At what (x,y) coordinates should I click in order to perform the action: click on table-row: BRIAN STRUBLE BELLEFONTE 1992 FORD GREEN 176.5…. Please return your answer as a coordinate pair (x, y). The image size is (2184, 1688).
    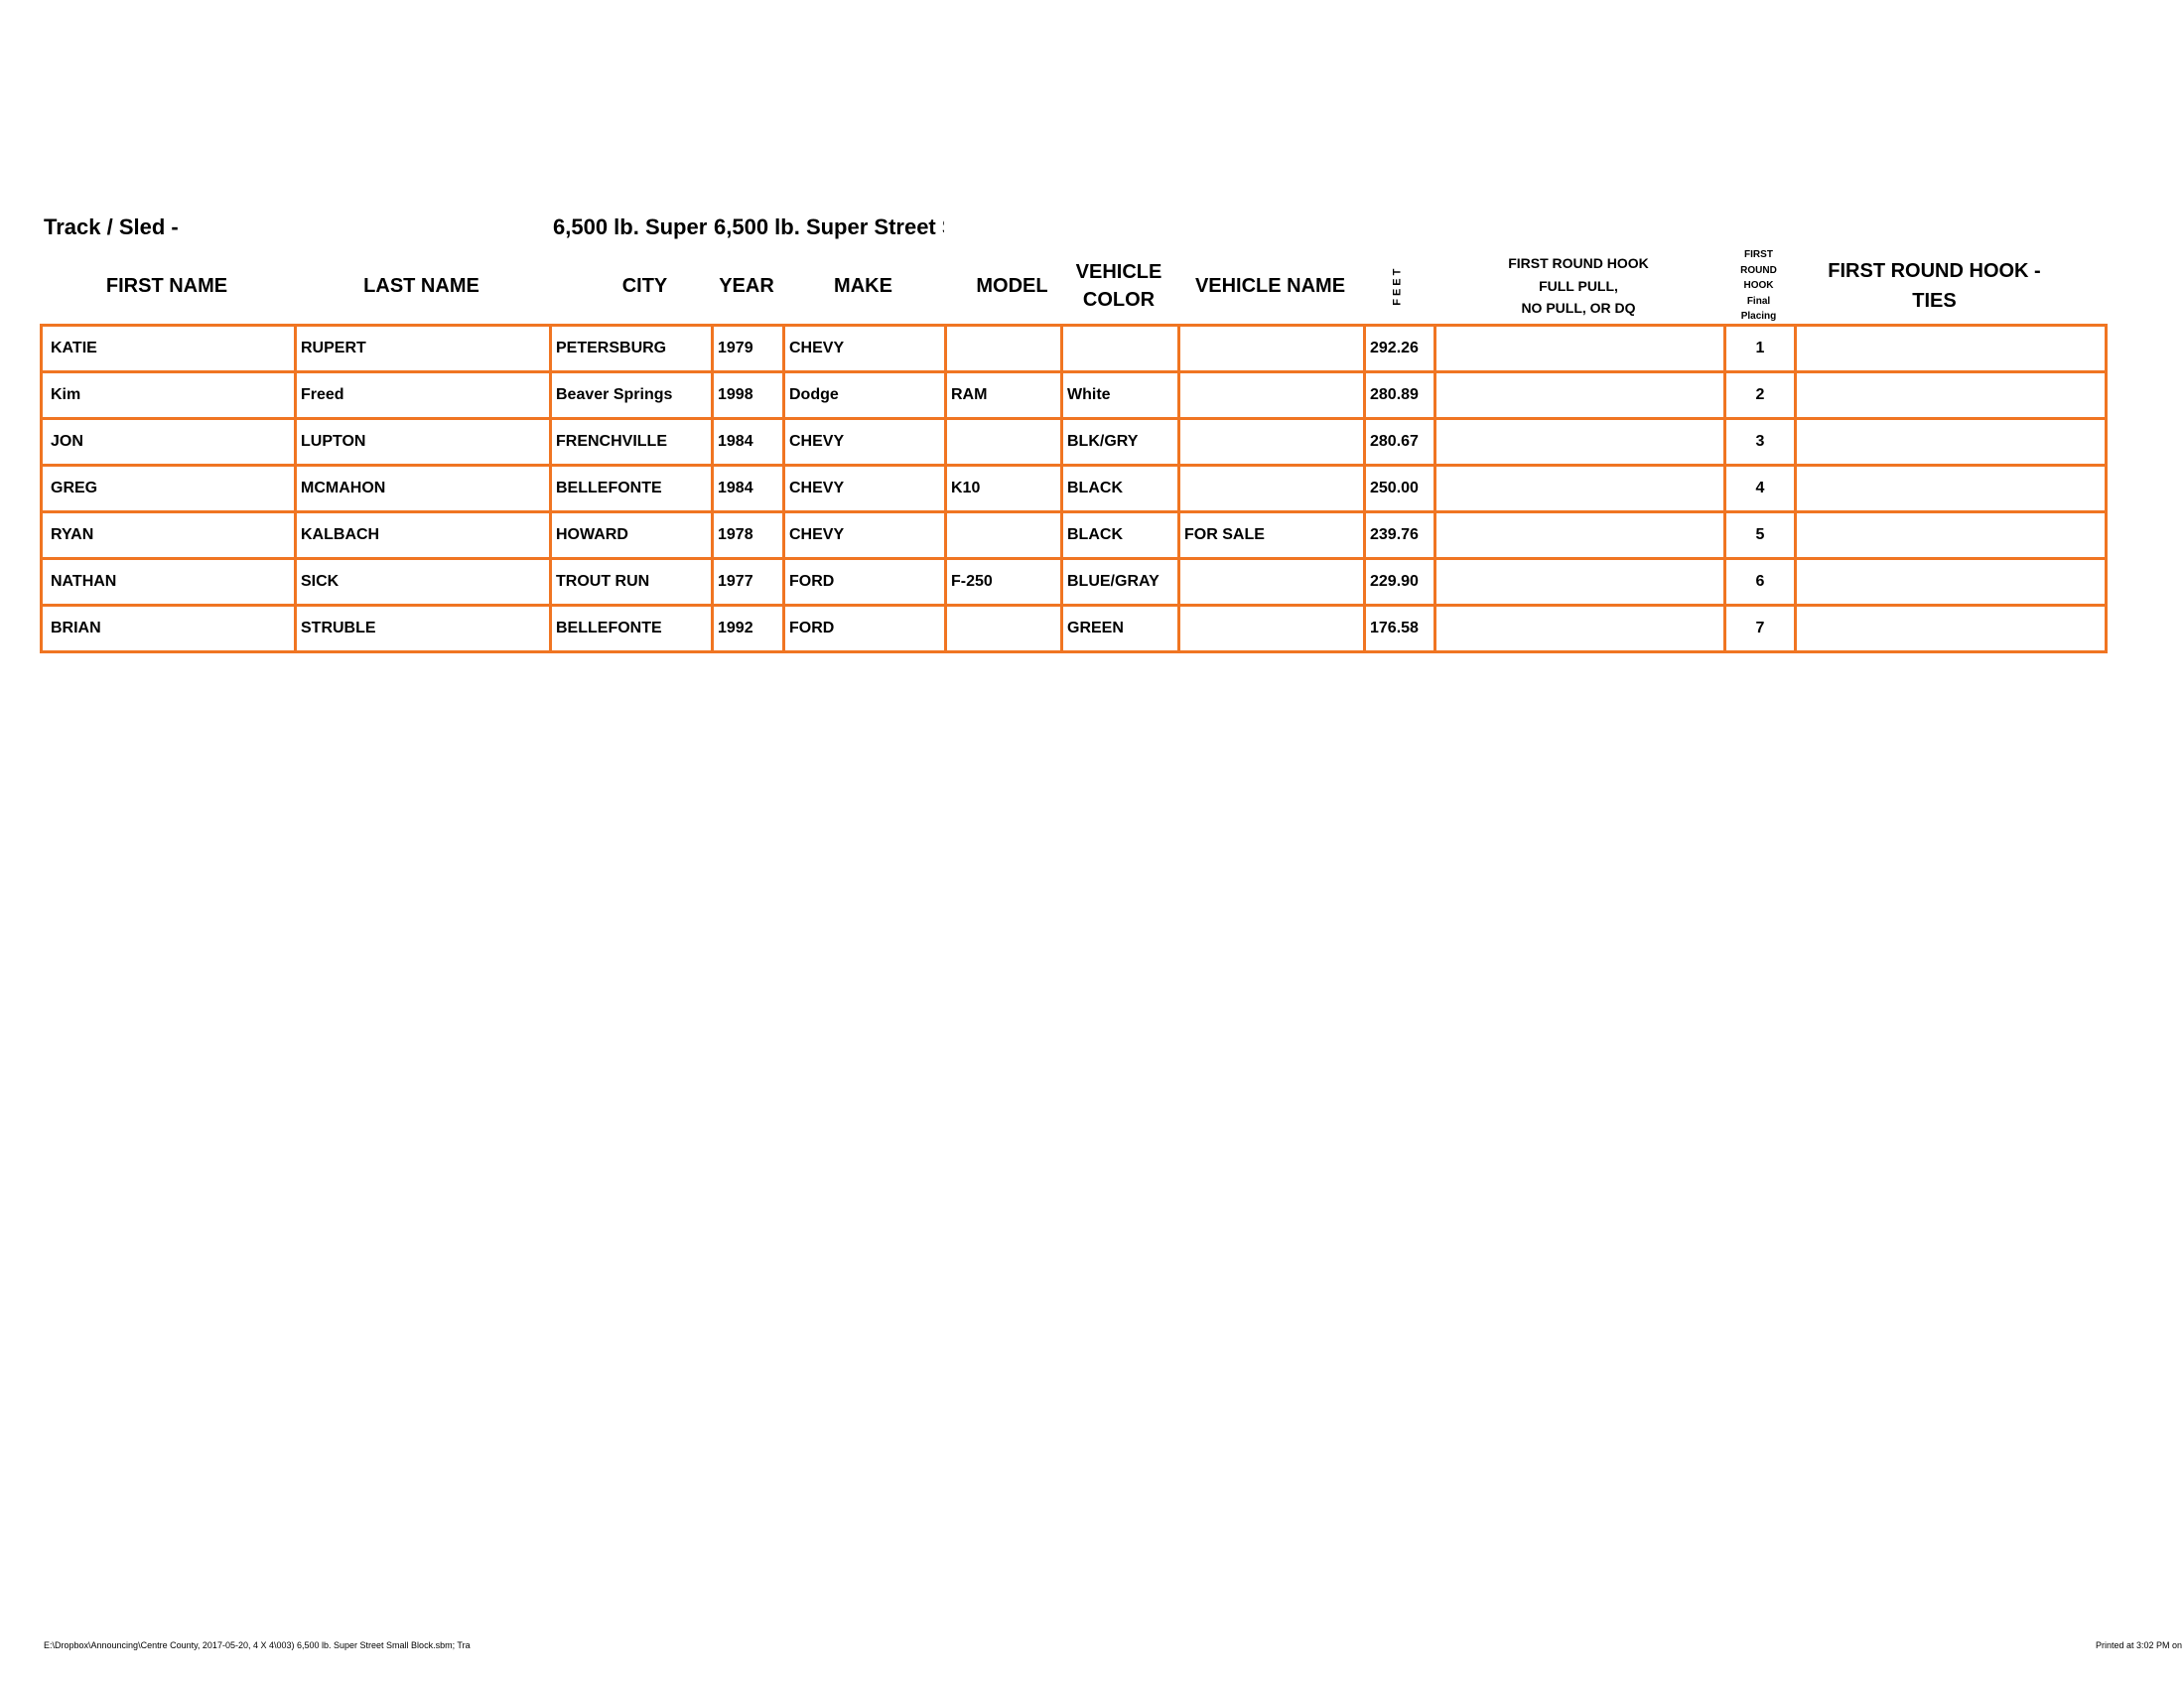
    Looking at the image, I should click on (1074, 628).